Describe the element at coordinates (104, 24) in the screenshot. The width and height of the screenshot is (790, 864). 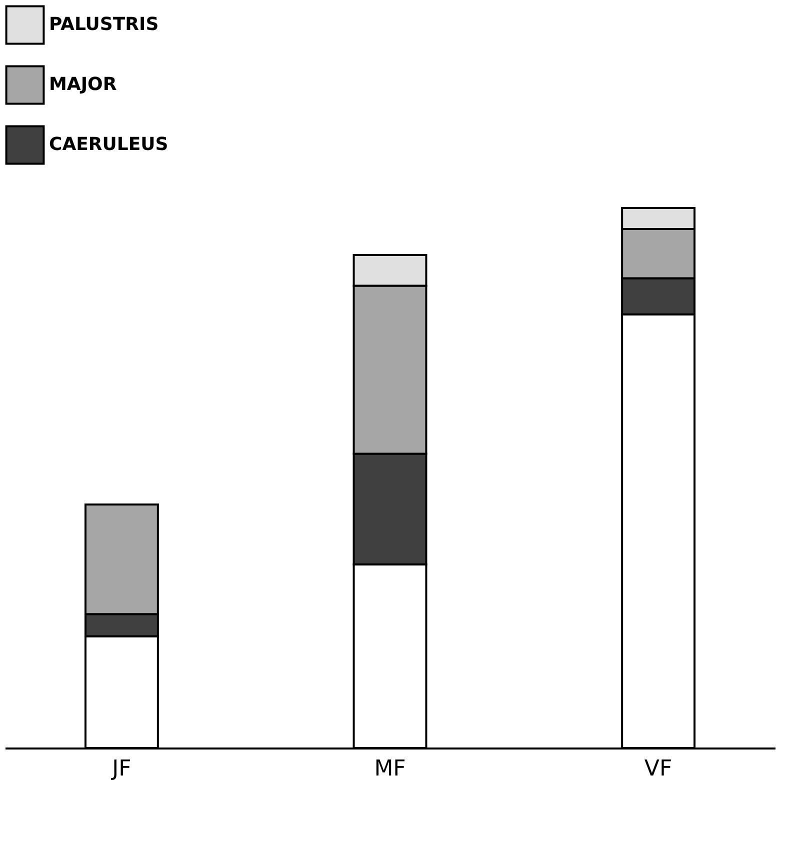
I see `legend-label: PALUSTRIS` at that location.